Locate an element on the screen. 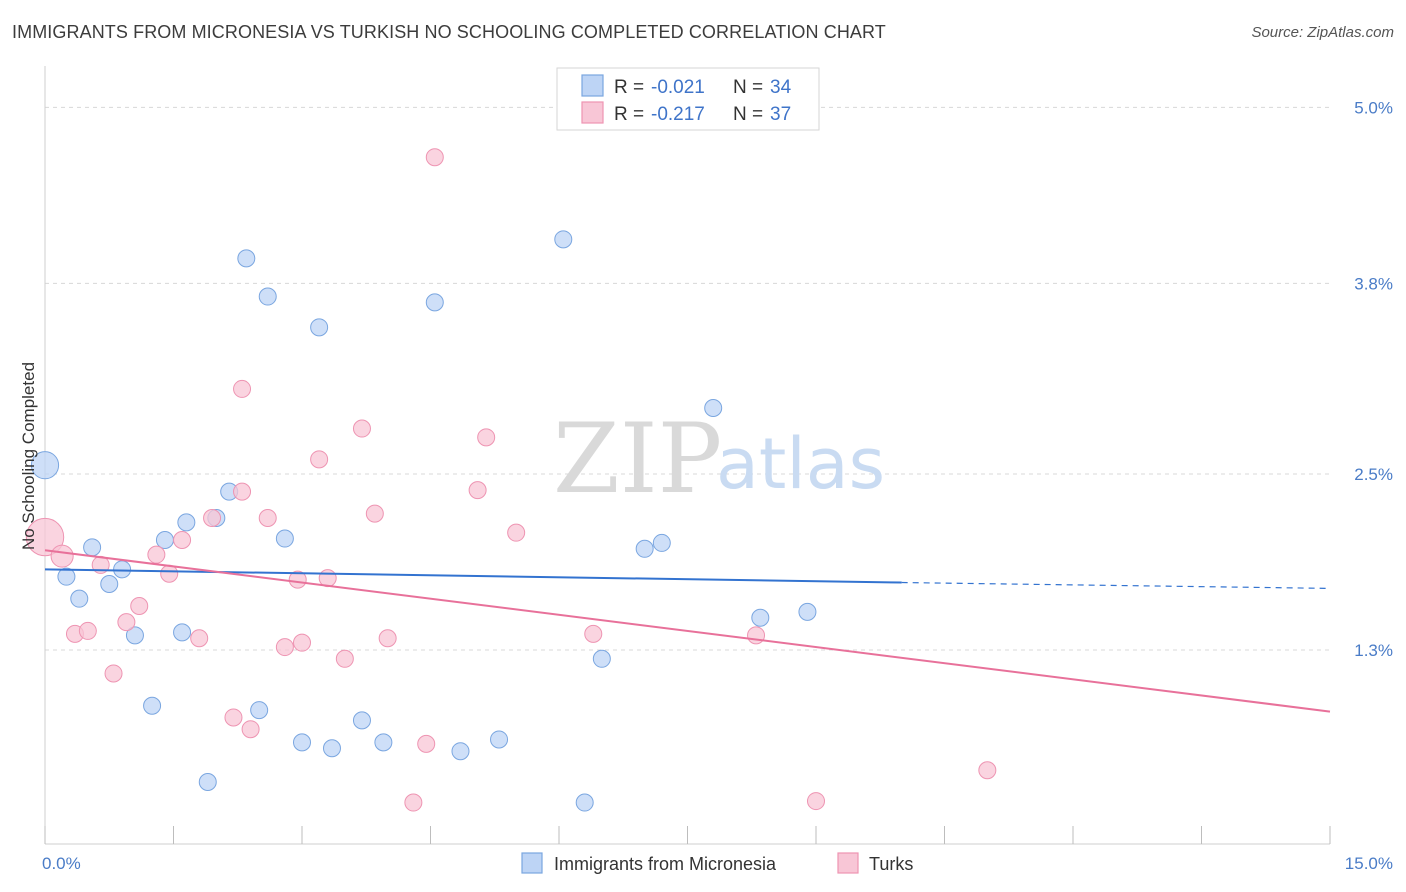  legend-swatch-blue is located at coordinates (592, 85).